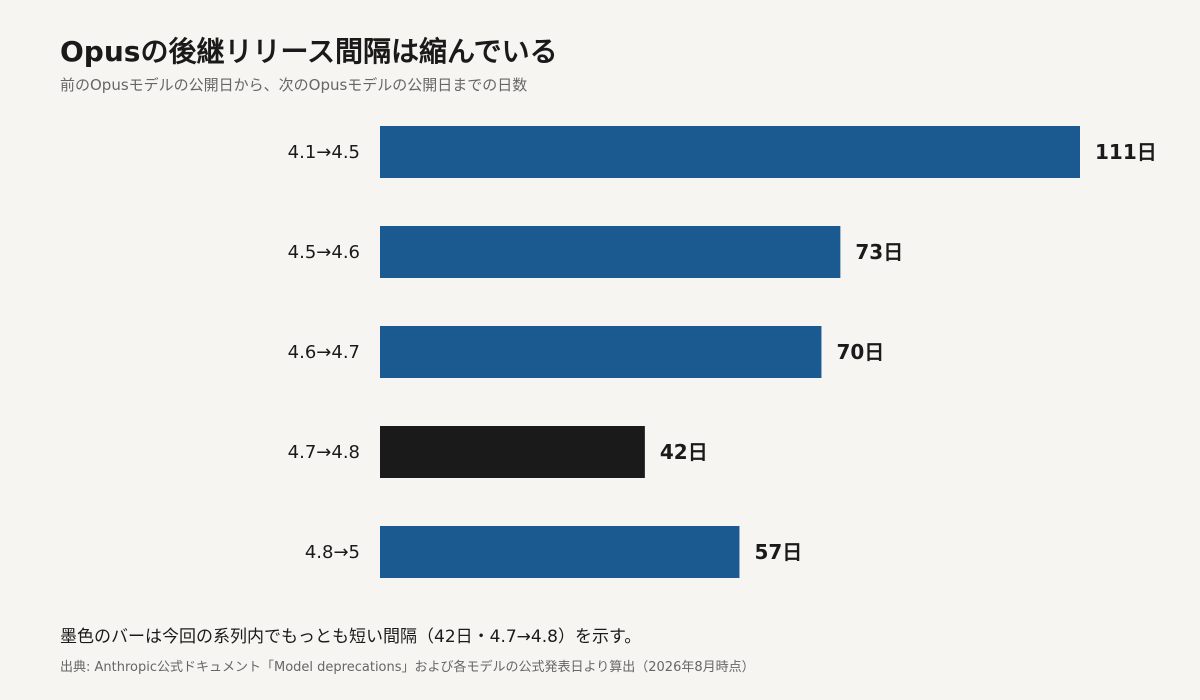  What do you see at coordinates (324, 252) in the screenshot?
I see `category-label: 4.5→4.6` at bounding box center [324, 252].